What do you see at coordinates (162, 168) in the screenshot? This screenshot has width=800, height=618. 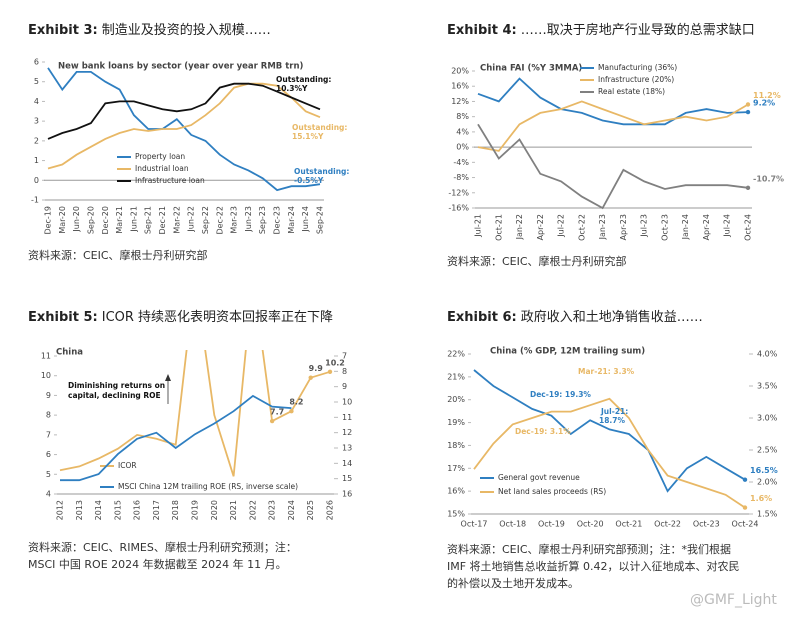 I see `legend-label: Industrial loan` at bounding box center [162, 168].